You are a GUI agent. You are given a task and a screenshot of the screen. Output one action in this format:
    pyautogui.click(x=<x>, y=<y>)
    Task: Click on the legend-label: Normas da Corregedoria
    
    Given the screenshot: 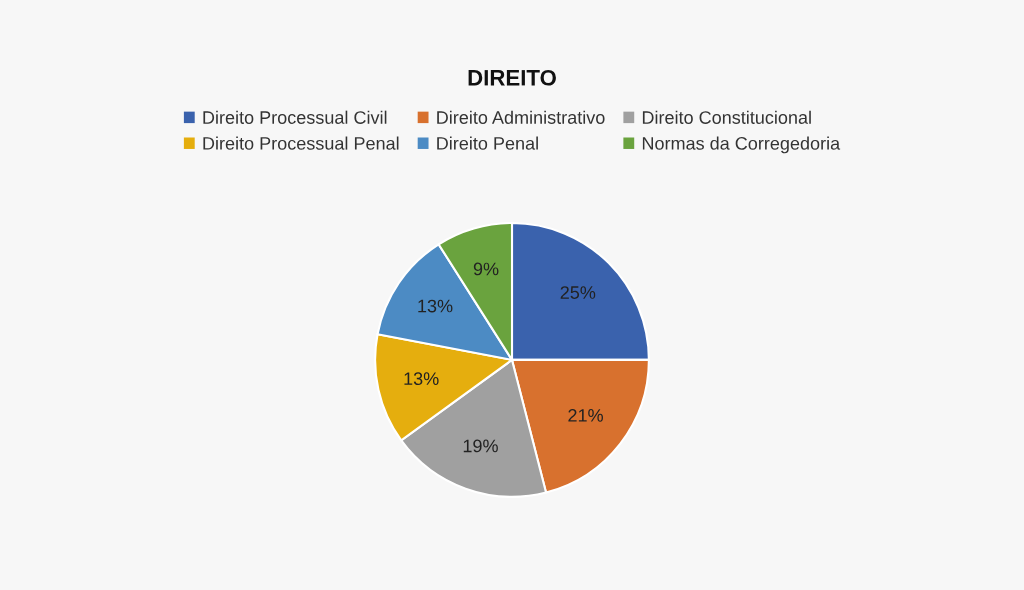 What is the action you would take?
    pyautogui.click(x=741, y=145)
    